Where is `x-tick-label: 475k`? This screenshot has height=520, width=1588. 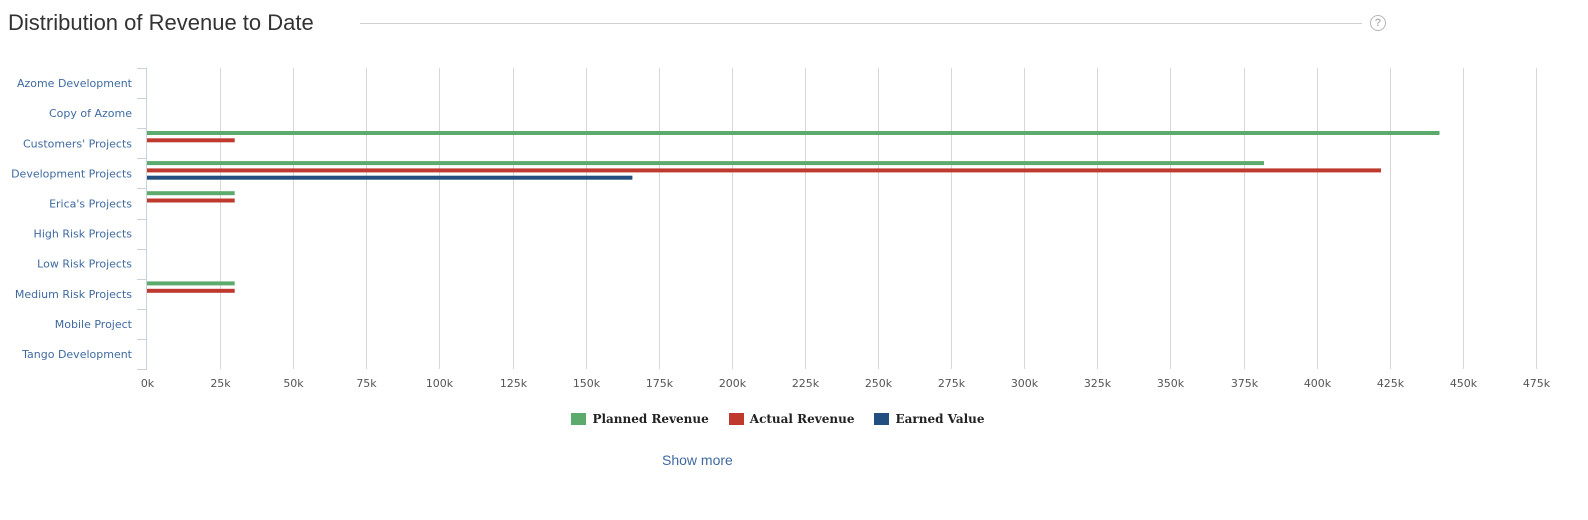 x-tick-label: 475k is located at coordinates (1537, 383).